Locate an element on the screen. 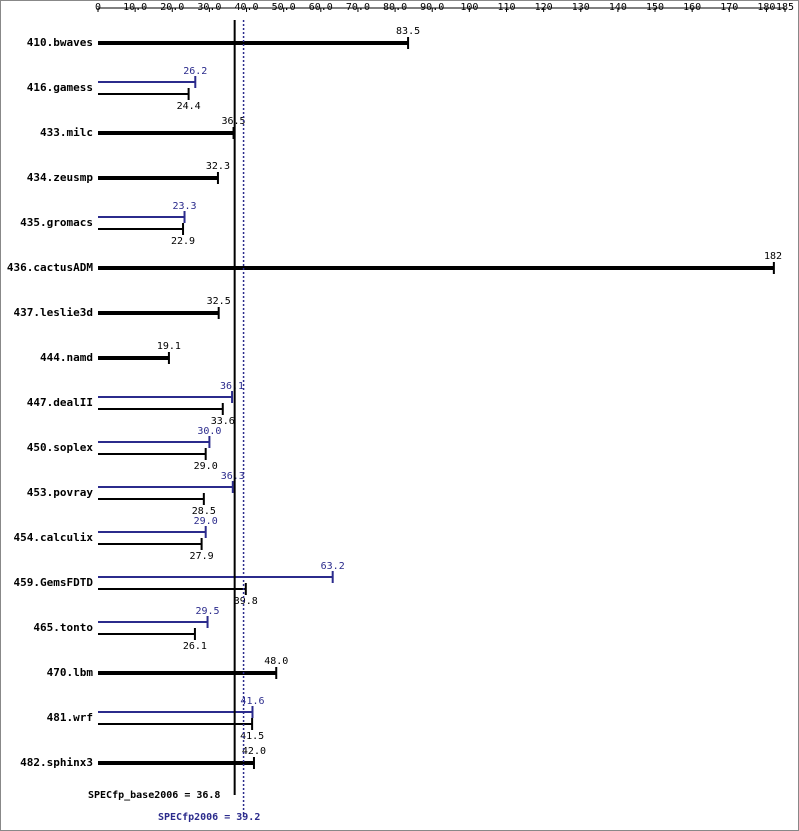  category-label: 434.zeusmp is located at coordinates (60, 177).